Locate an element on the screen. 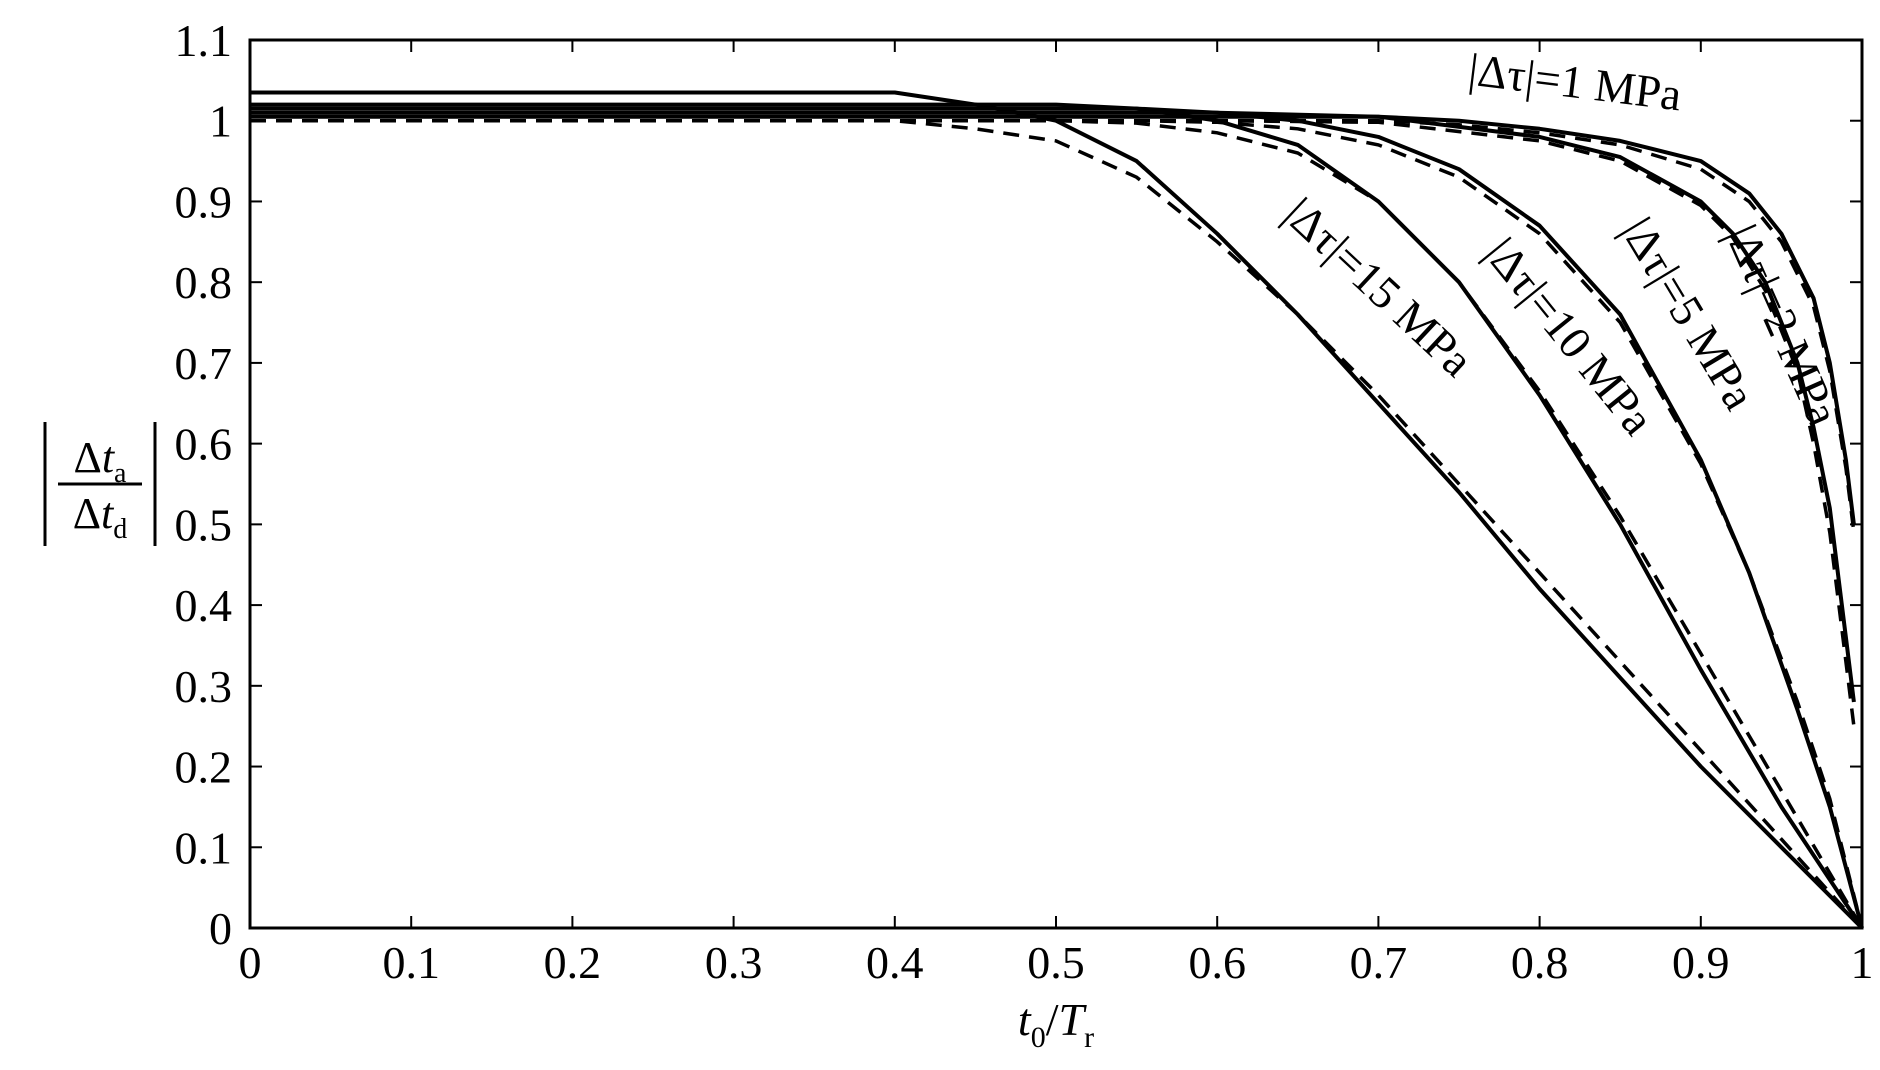 The width and height of the screenshot is (1880, 1070). x-tick-label: 0 is located at coordinates (250, 962).